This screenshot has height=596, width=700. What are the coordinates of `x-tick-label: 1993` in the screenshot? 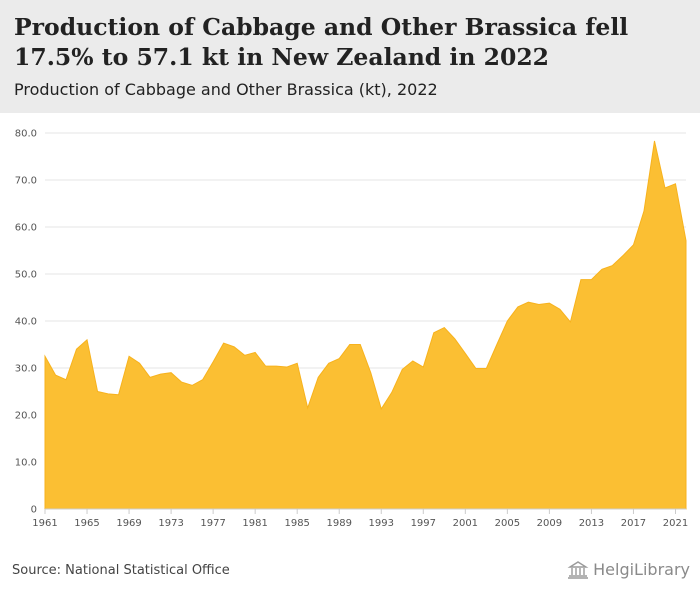 It's located at (381, 523).